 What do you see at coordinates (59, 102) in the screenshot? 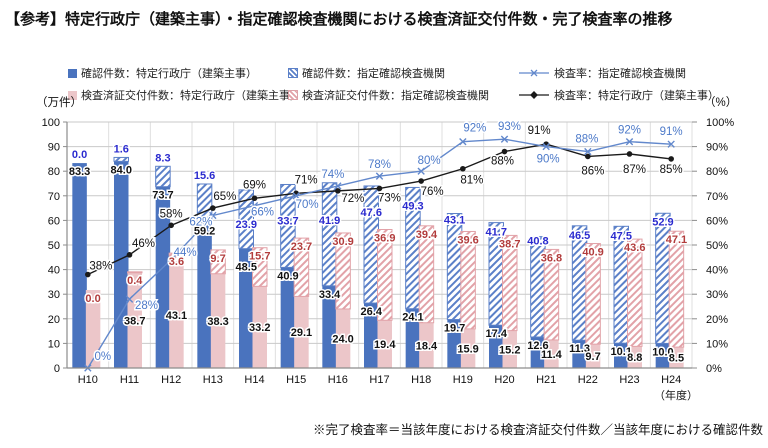
I see `left-axis-unit: （万件）` at bounding box center [59, 102].